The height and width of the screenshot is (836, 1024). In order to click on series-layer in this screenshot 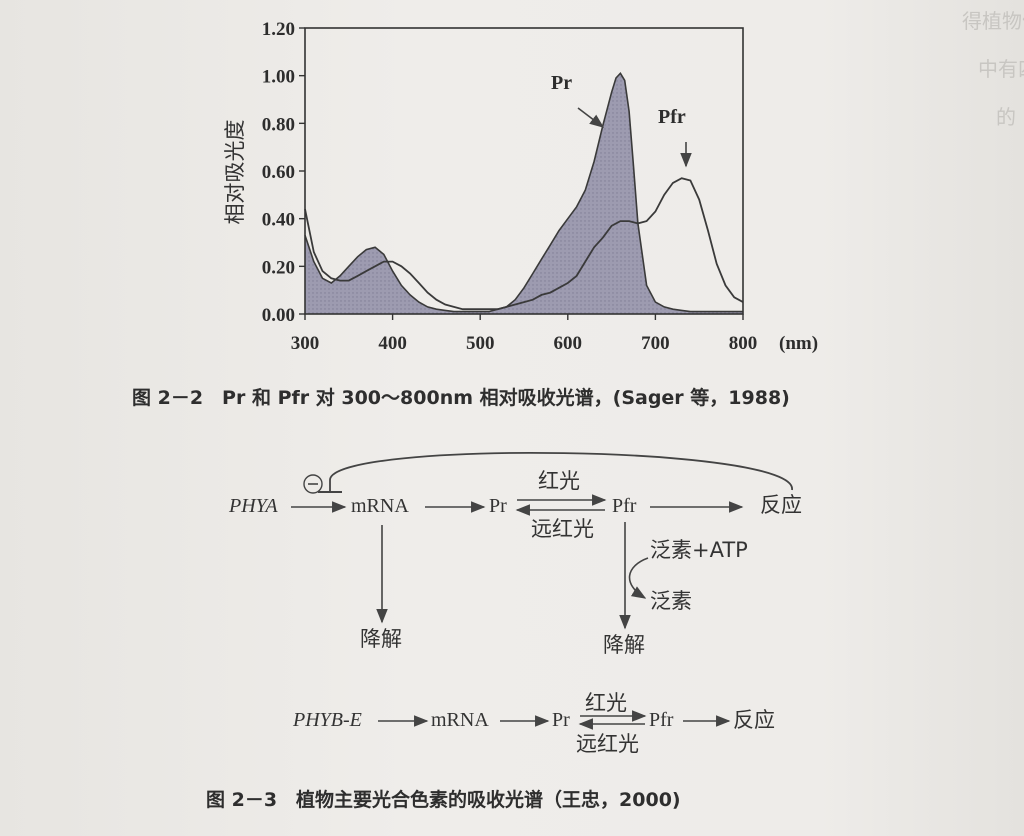, I will do `click(524, 192)`.